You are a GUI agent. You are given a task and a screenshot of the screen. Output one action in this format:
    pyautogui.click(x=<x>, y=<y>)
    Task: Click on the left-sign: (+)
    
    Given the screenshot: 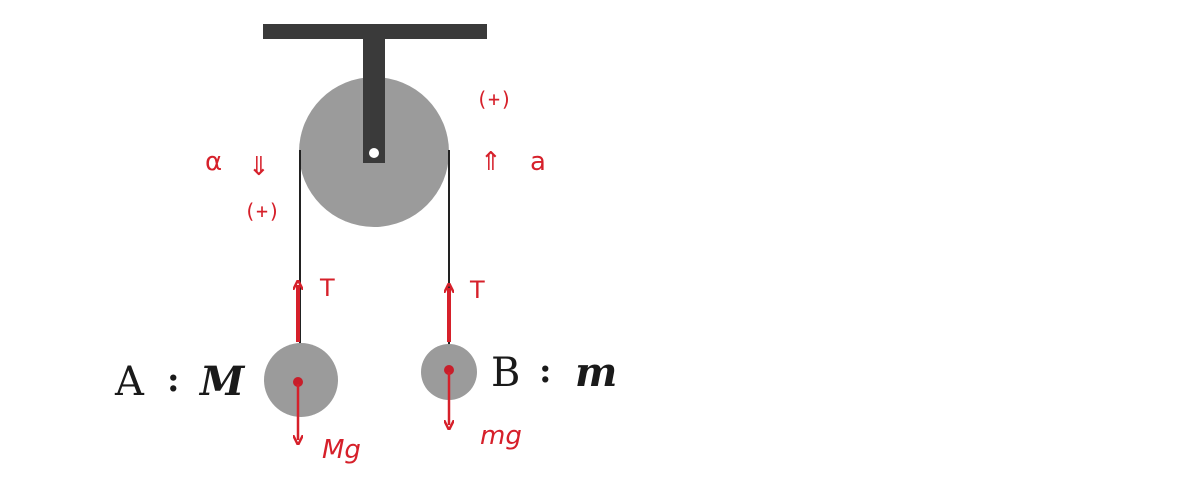 What is the action you would take?
    pyautogui.click(x=262, y=211)
    